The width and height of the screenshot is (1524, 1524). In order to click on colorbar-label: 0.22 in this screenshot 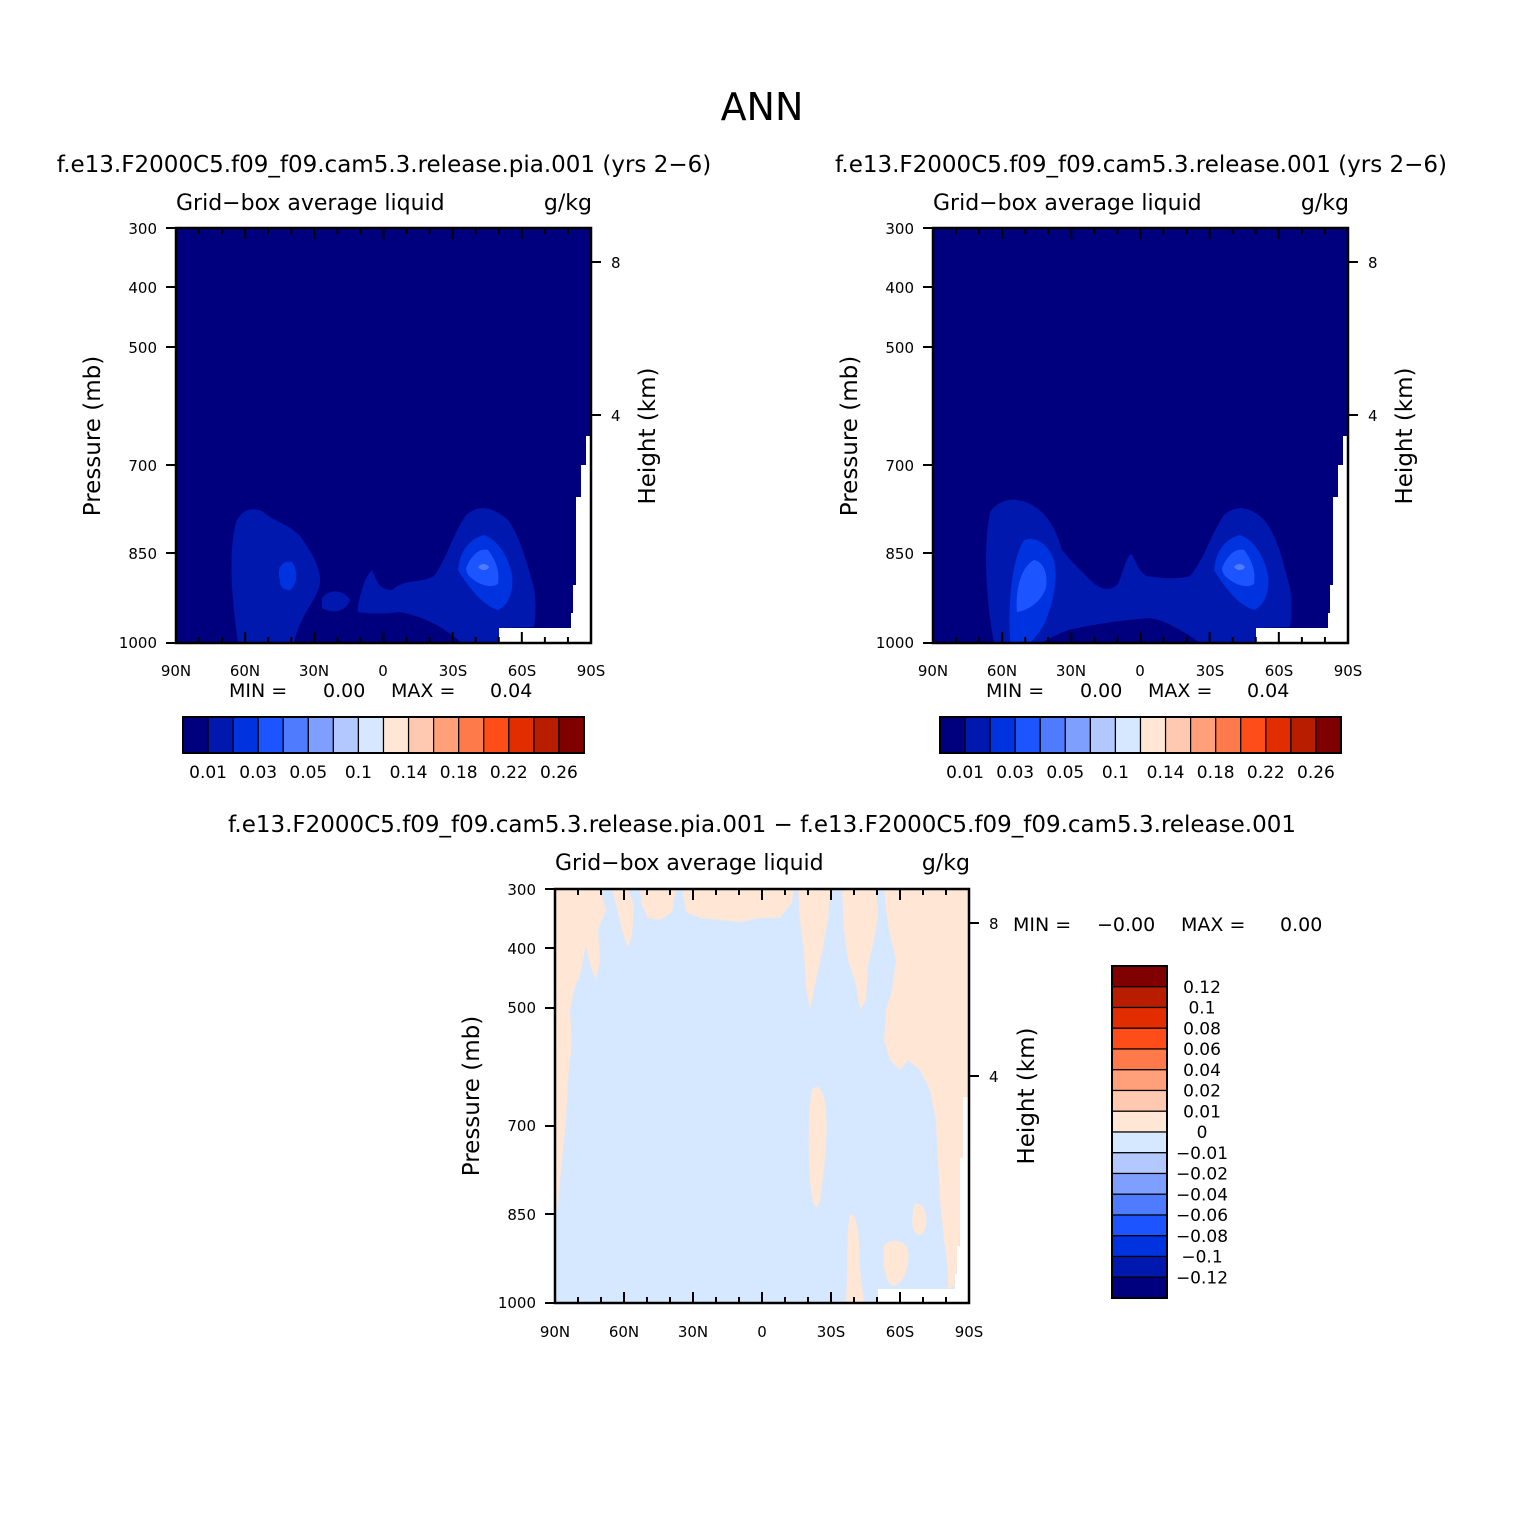, I will do `click(1266, 773)`.